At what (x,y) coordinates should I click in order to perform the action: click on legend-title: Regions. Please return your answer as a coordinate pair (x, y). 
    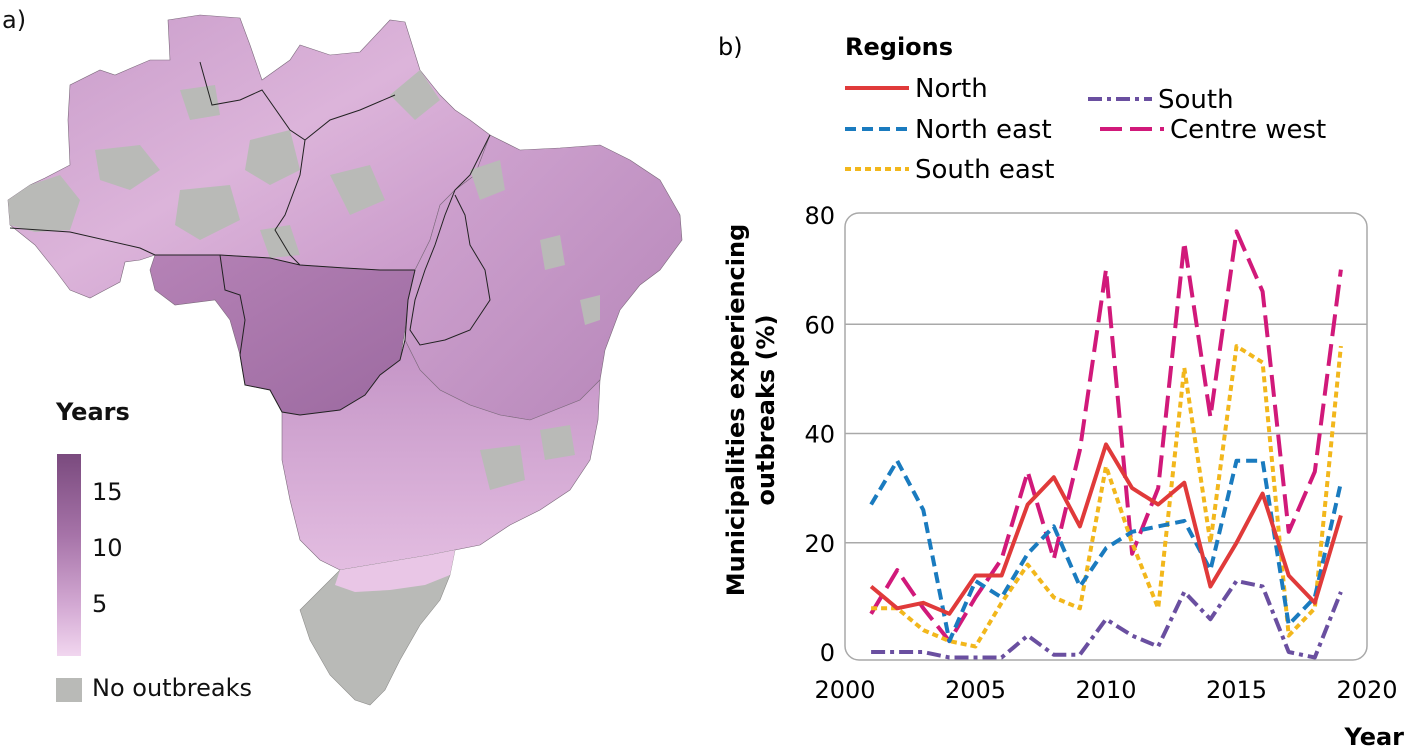
    Looking at the image, I should click on (899, 47).